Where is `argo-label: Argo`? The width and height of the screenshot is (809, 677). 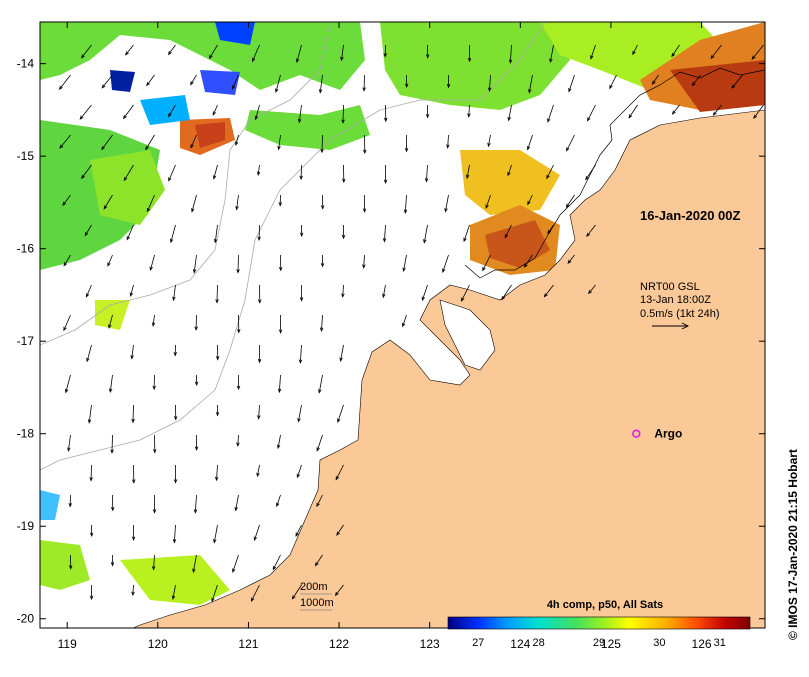 argo-label: Argo is located at coordinates (668, 434).